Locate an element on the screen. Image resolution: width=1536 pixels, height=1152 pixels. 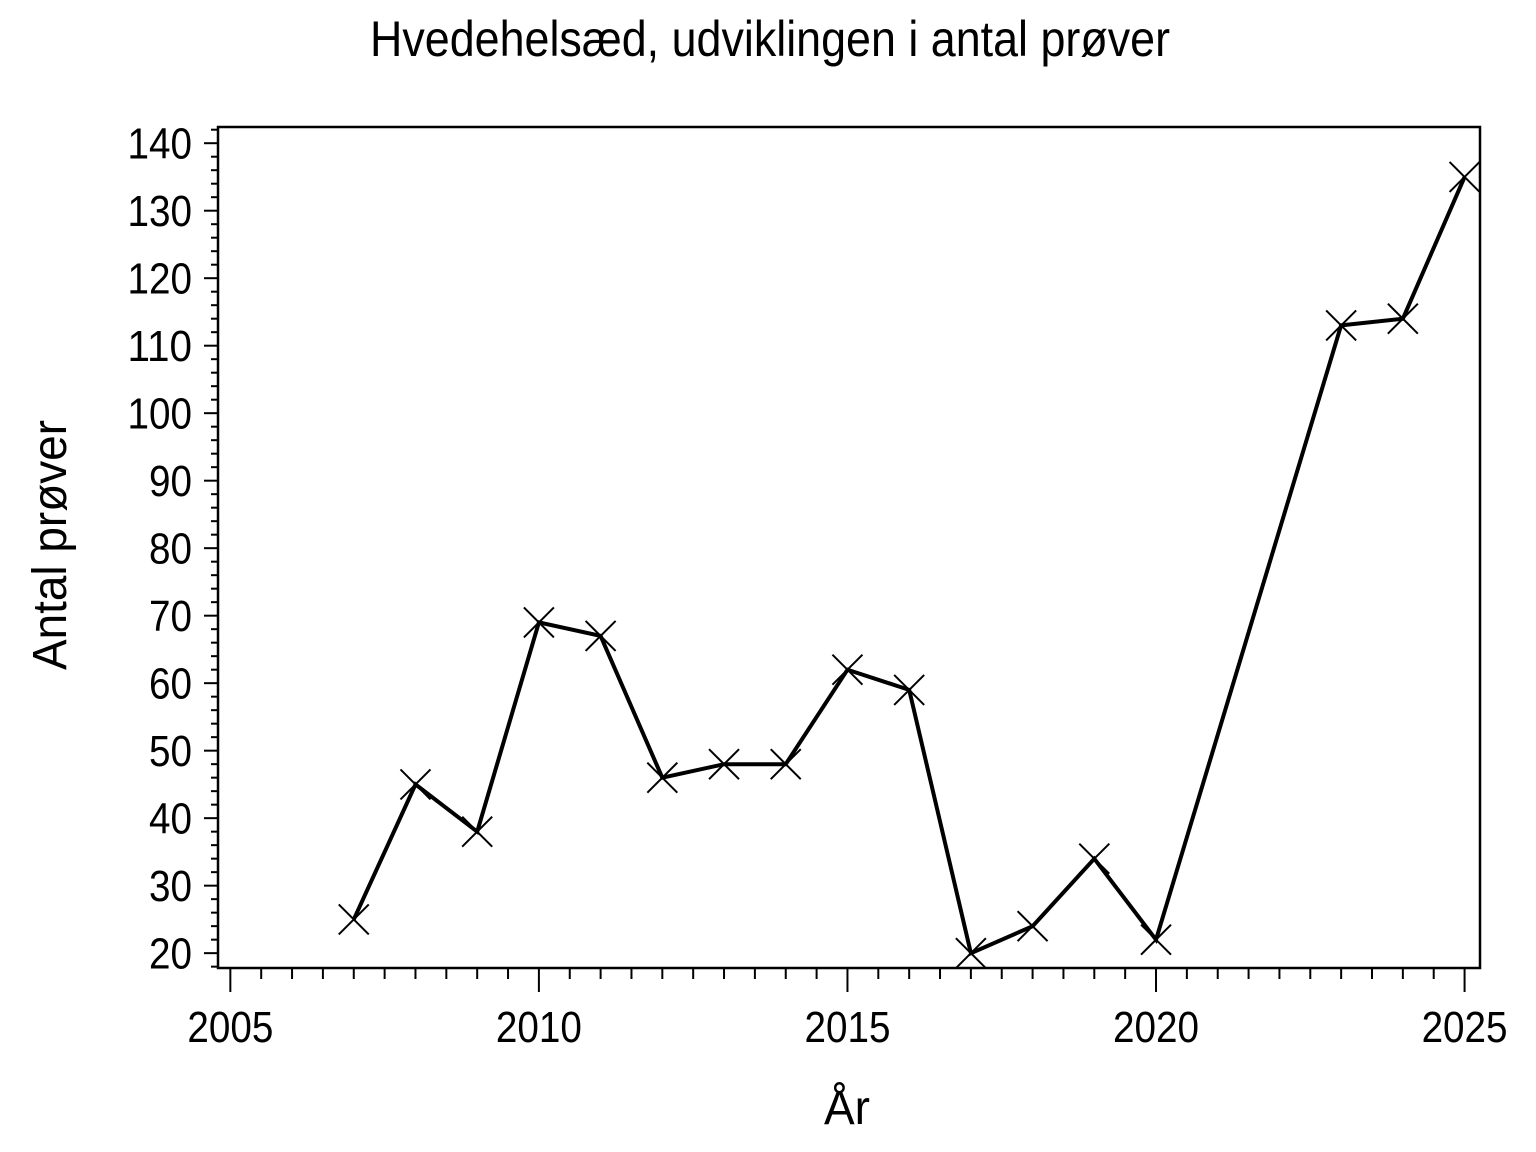
y-tick-label: 30 is located at coordinates (170, 886).